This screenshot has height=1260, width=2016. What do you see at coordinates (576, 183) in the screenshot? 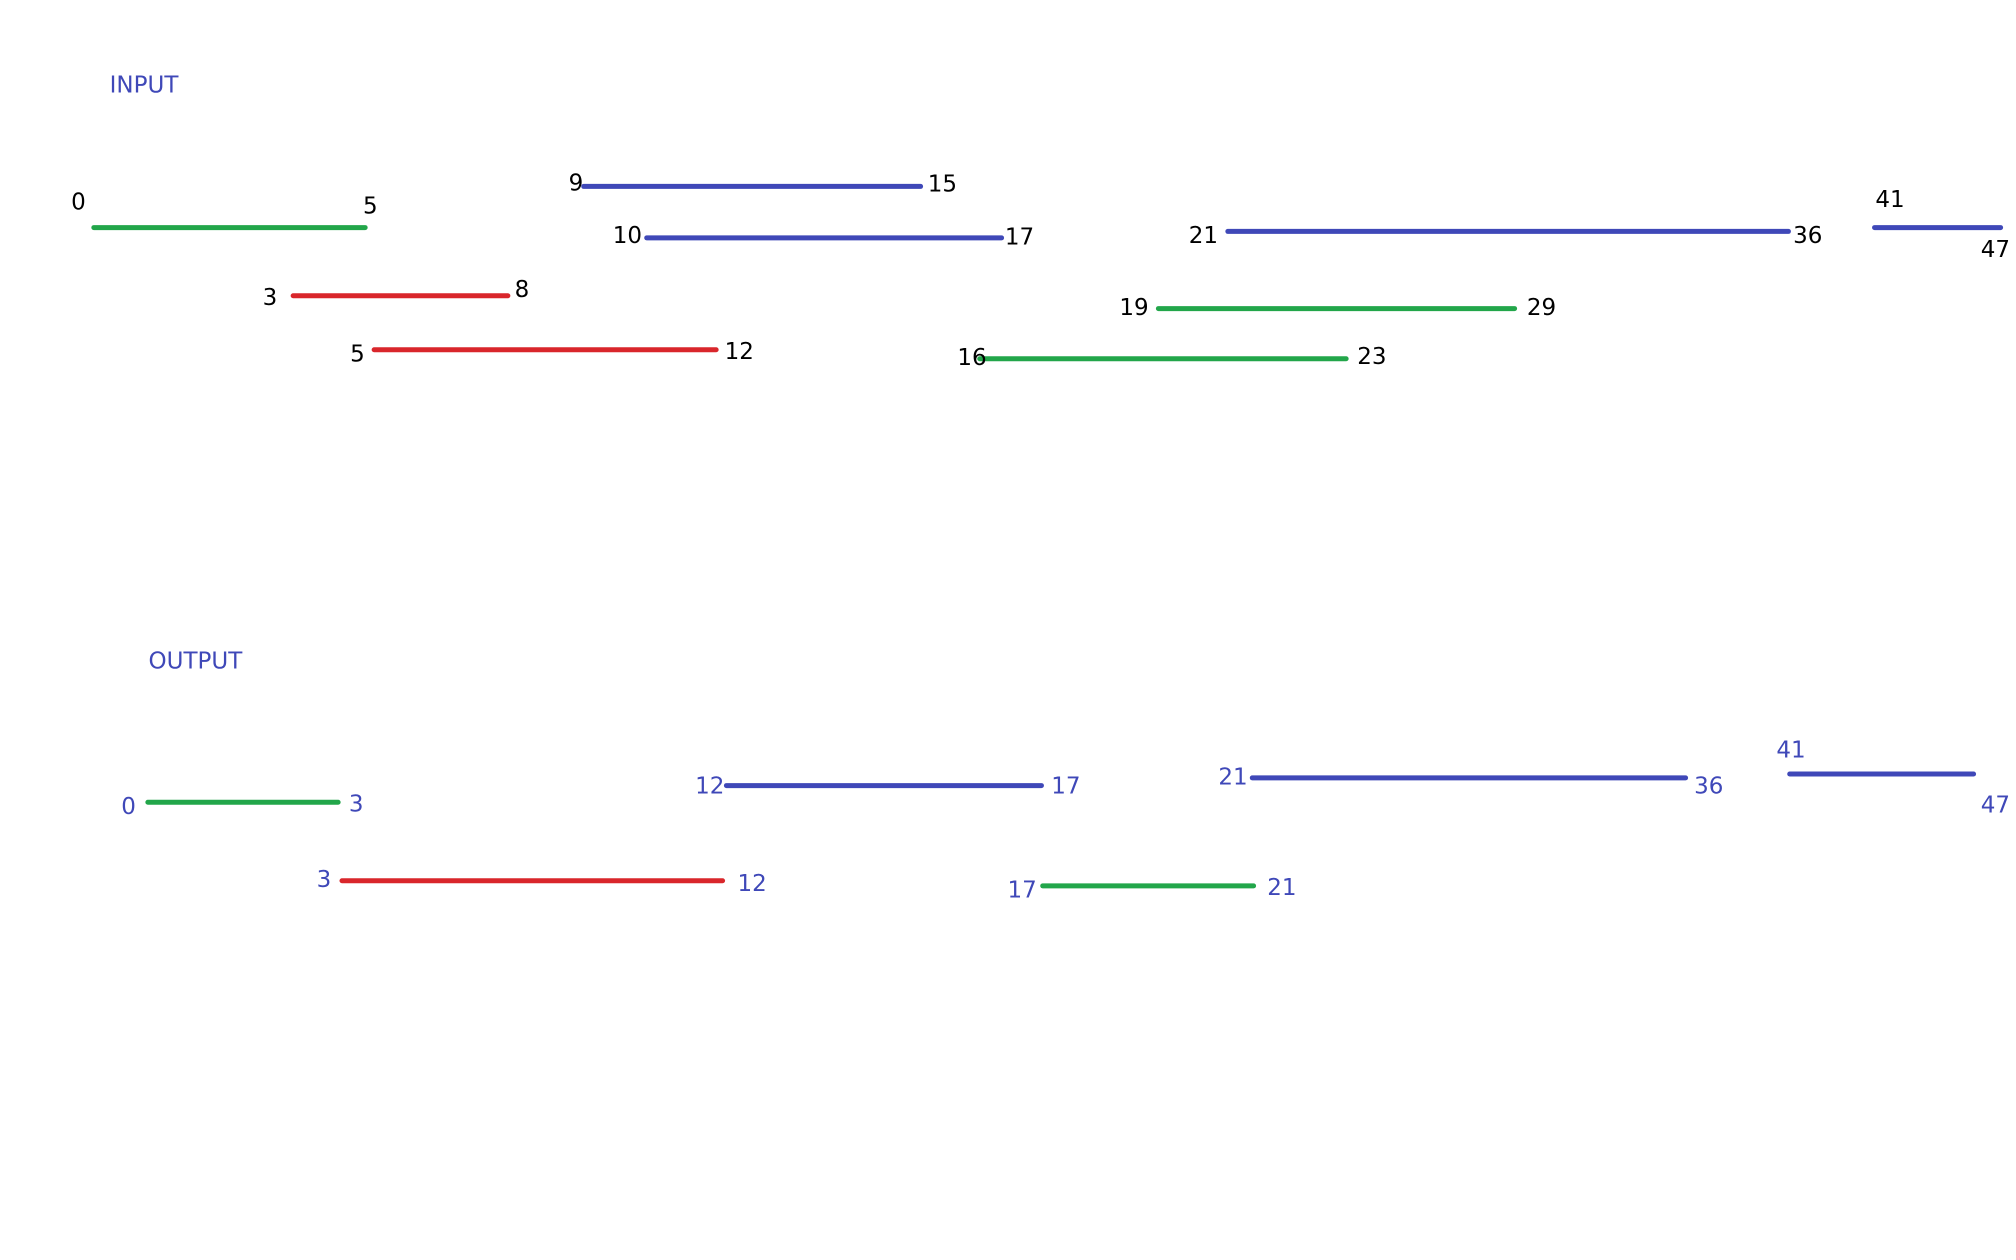
I see `interval-start-label: 9` at bounding box center [576, 183].